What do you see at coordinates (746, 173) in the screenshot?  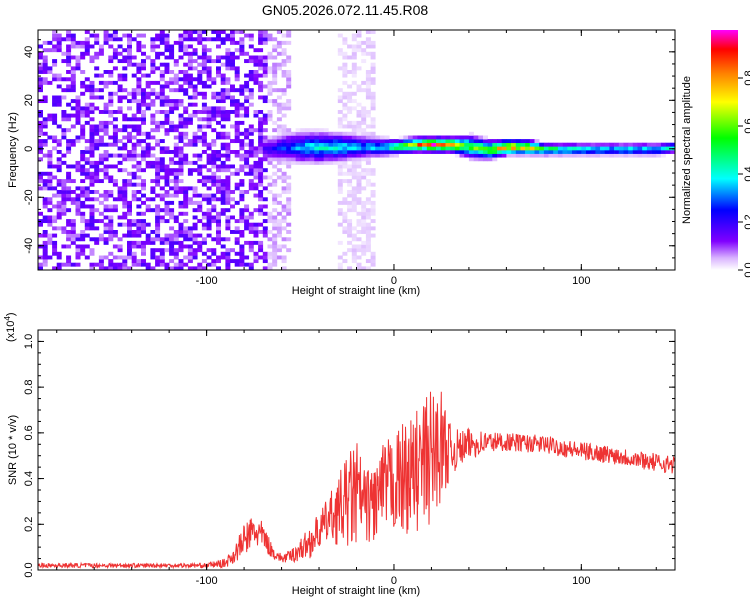 I see `colorbar-tick-label: 0.4` at bounding box center [746, 173].